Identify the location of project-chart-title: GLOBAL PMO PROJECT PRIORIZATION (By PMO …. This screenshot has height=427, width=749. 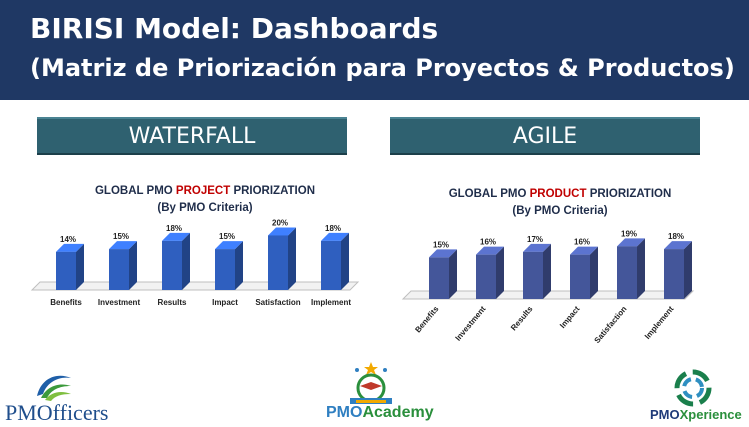
(205, 200).